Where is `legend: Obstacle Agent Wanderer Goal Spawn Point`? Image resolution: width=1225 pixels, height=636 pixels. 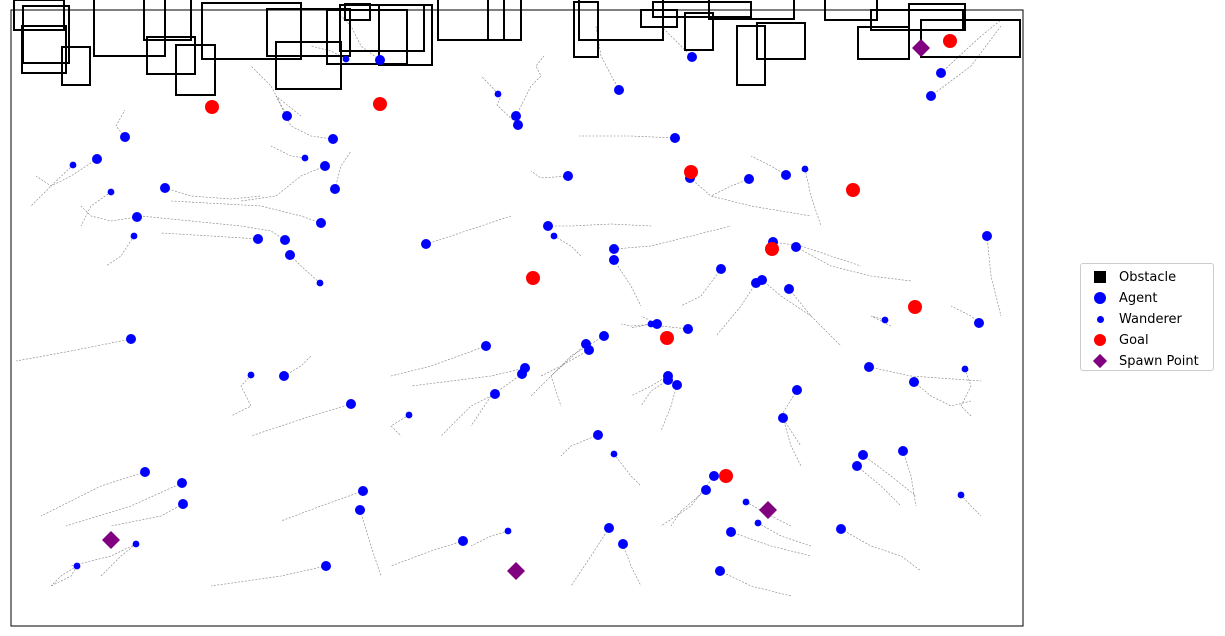 legend: Obstacle Agent Wanderer Goal Spawn Point is located at coordinates (1147, 317).